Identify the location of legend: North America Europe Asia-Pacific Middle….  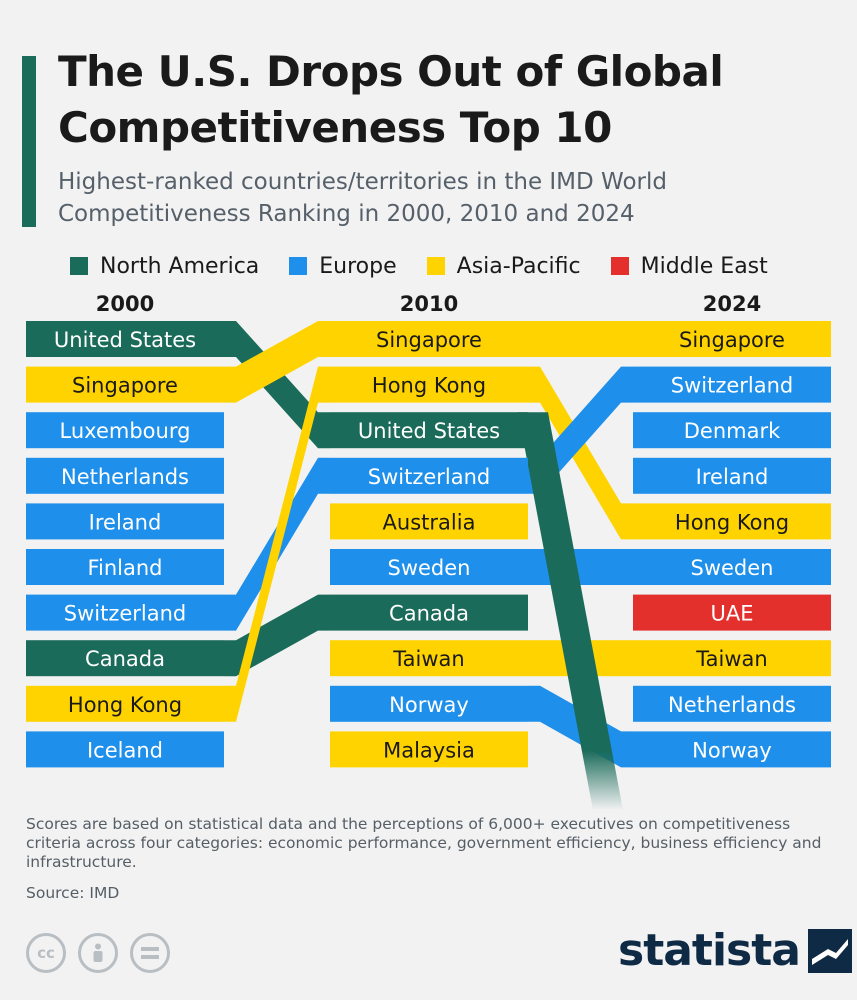
(419, 266).